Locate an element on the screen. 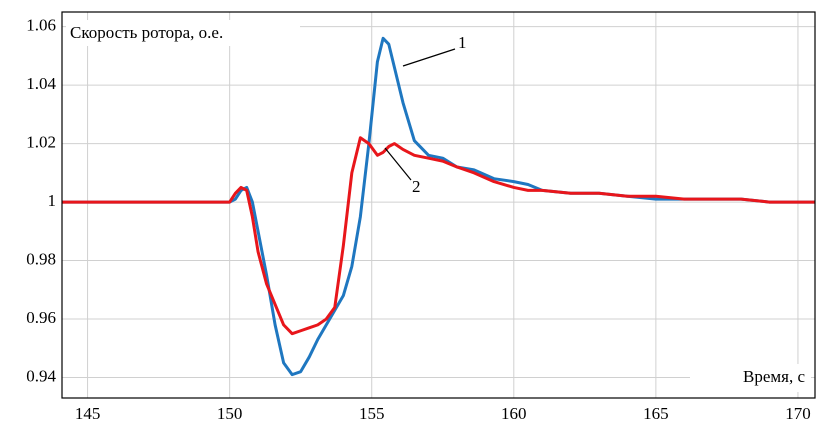 The width and height of the screenshot is (826, 429). y-tick-label: 0.94 is located at coordinates (41, 375).